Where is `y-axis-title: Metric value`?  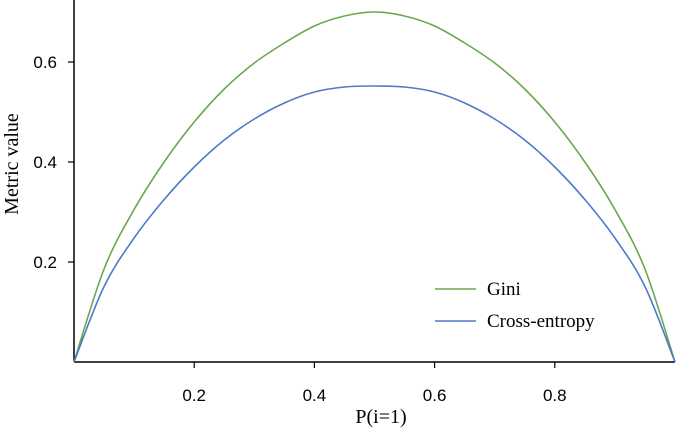 y-axis-title: Metric value is located at coordinates (12, 164).